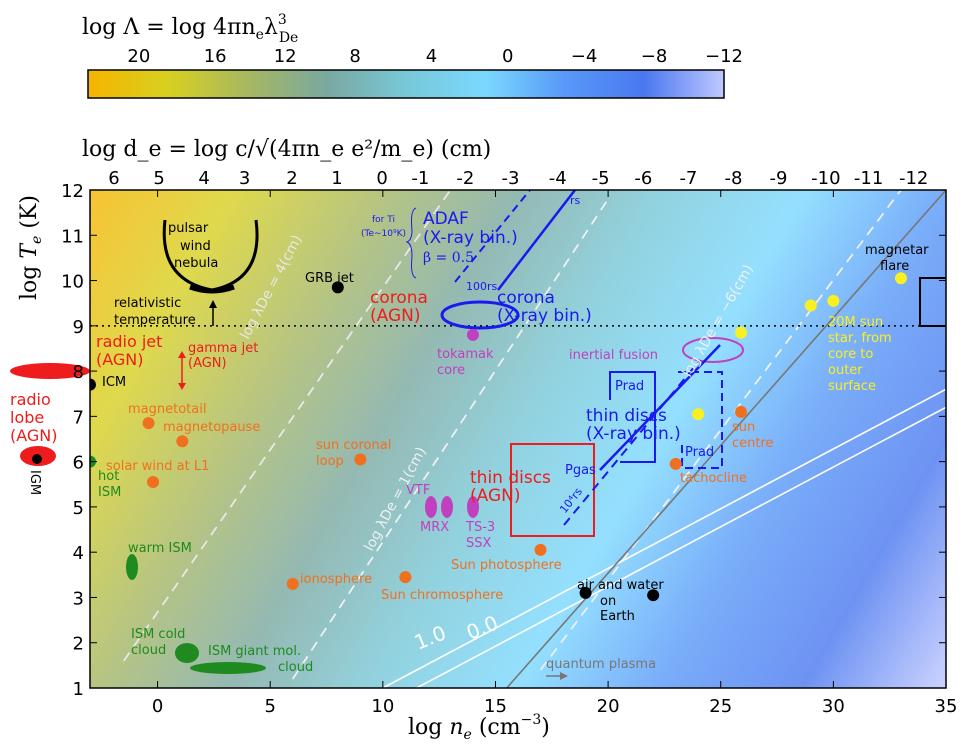 The height and width of the screenshot is (744, 964). What do you see at coordinates (526, 298) in the screenshot?
I see `label-corona-xrb-1: corona` at bounding box center [526, 298].